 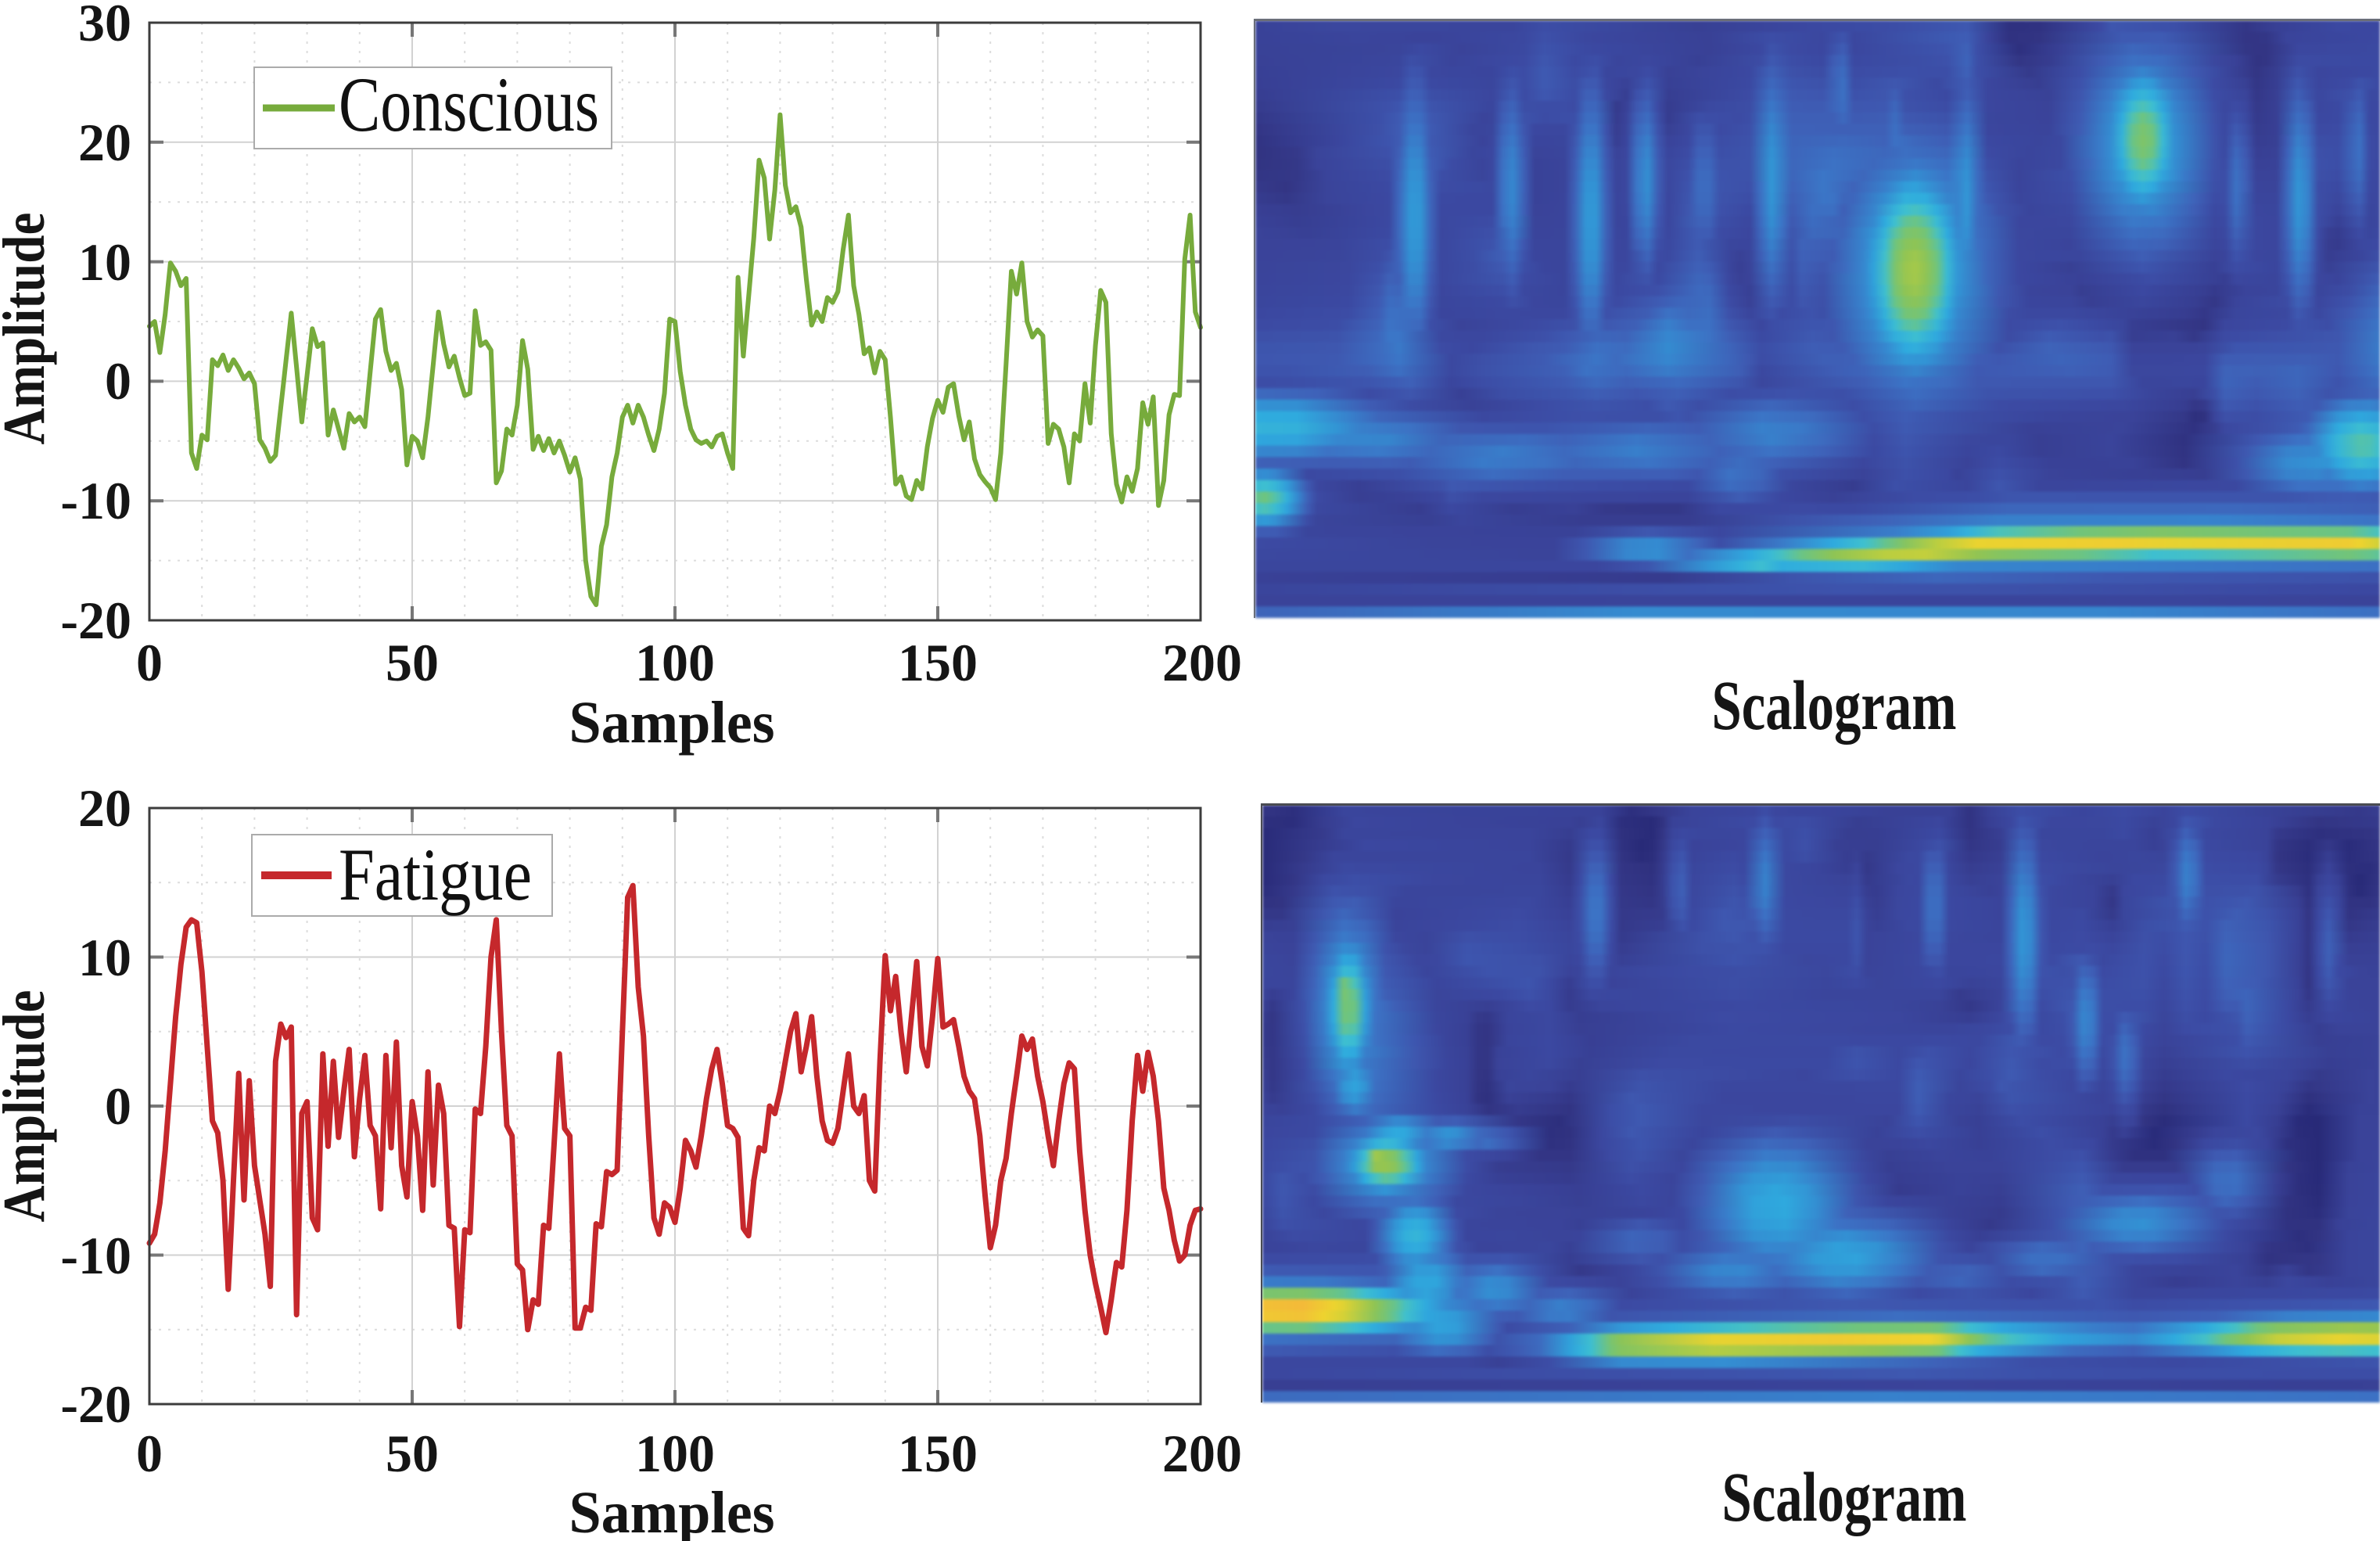 What do you see at coordinates (104, 26) in the screenshot?
I see `svg-text: 30` at bounding box center [104, 26].